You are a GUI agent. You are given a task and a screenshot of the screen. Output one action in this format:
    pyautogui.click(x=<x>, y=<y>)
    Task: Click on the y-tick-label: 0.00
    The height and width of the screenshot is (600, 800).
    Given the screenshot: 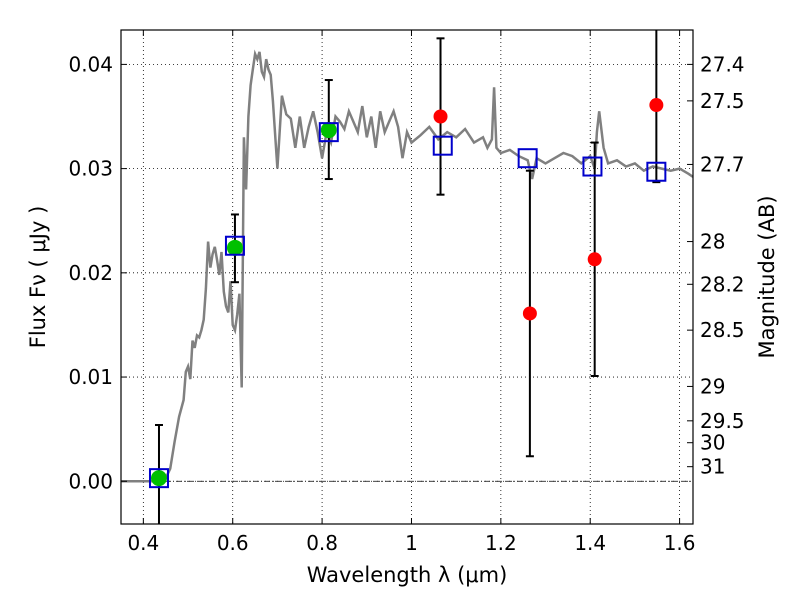 What is the action you would take?
    pyautogui.click(x=90, y=481)
    